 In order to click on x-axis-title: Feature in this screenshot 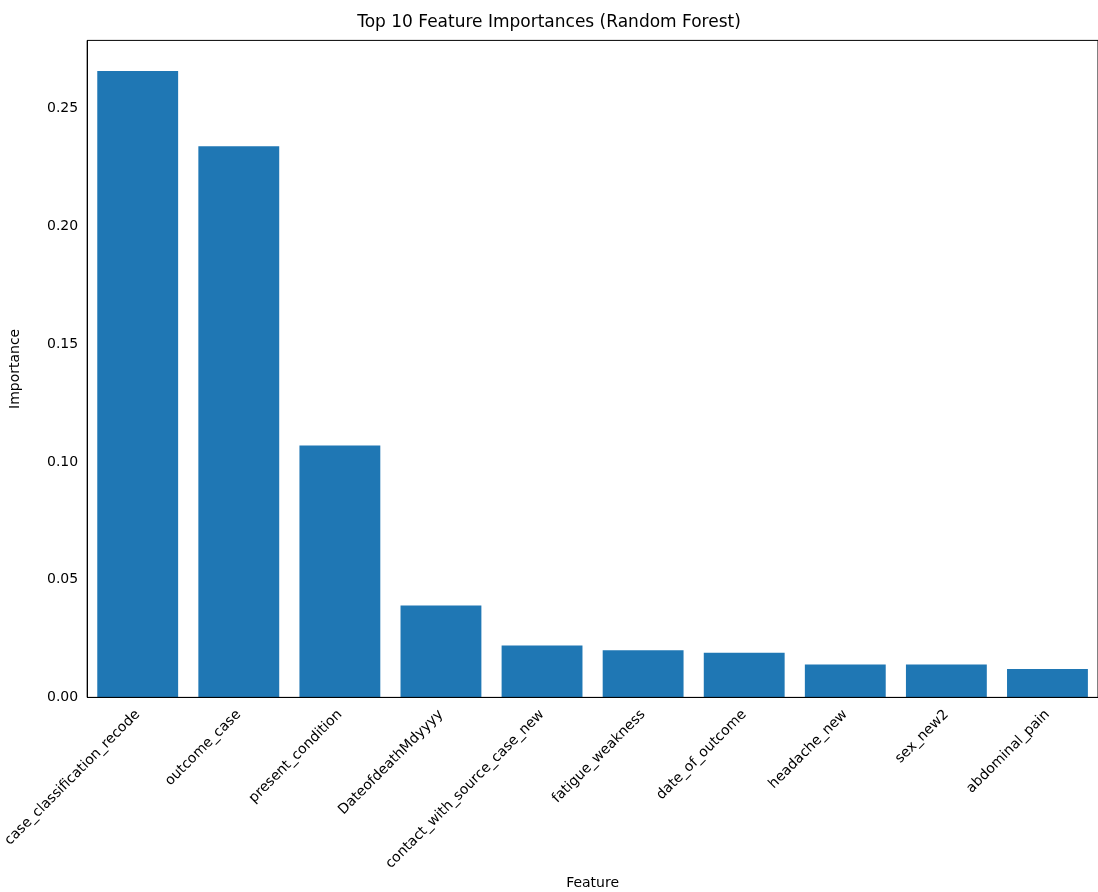, I will do `click(593, 882)`.